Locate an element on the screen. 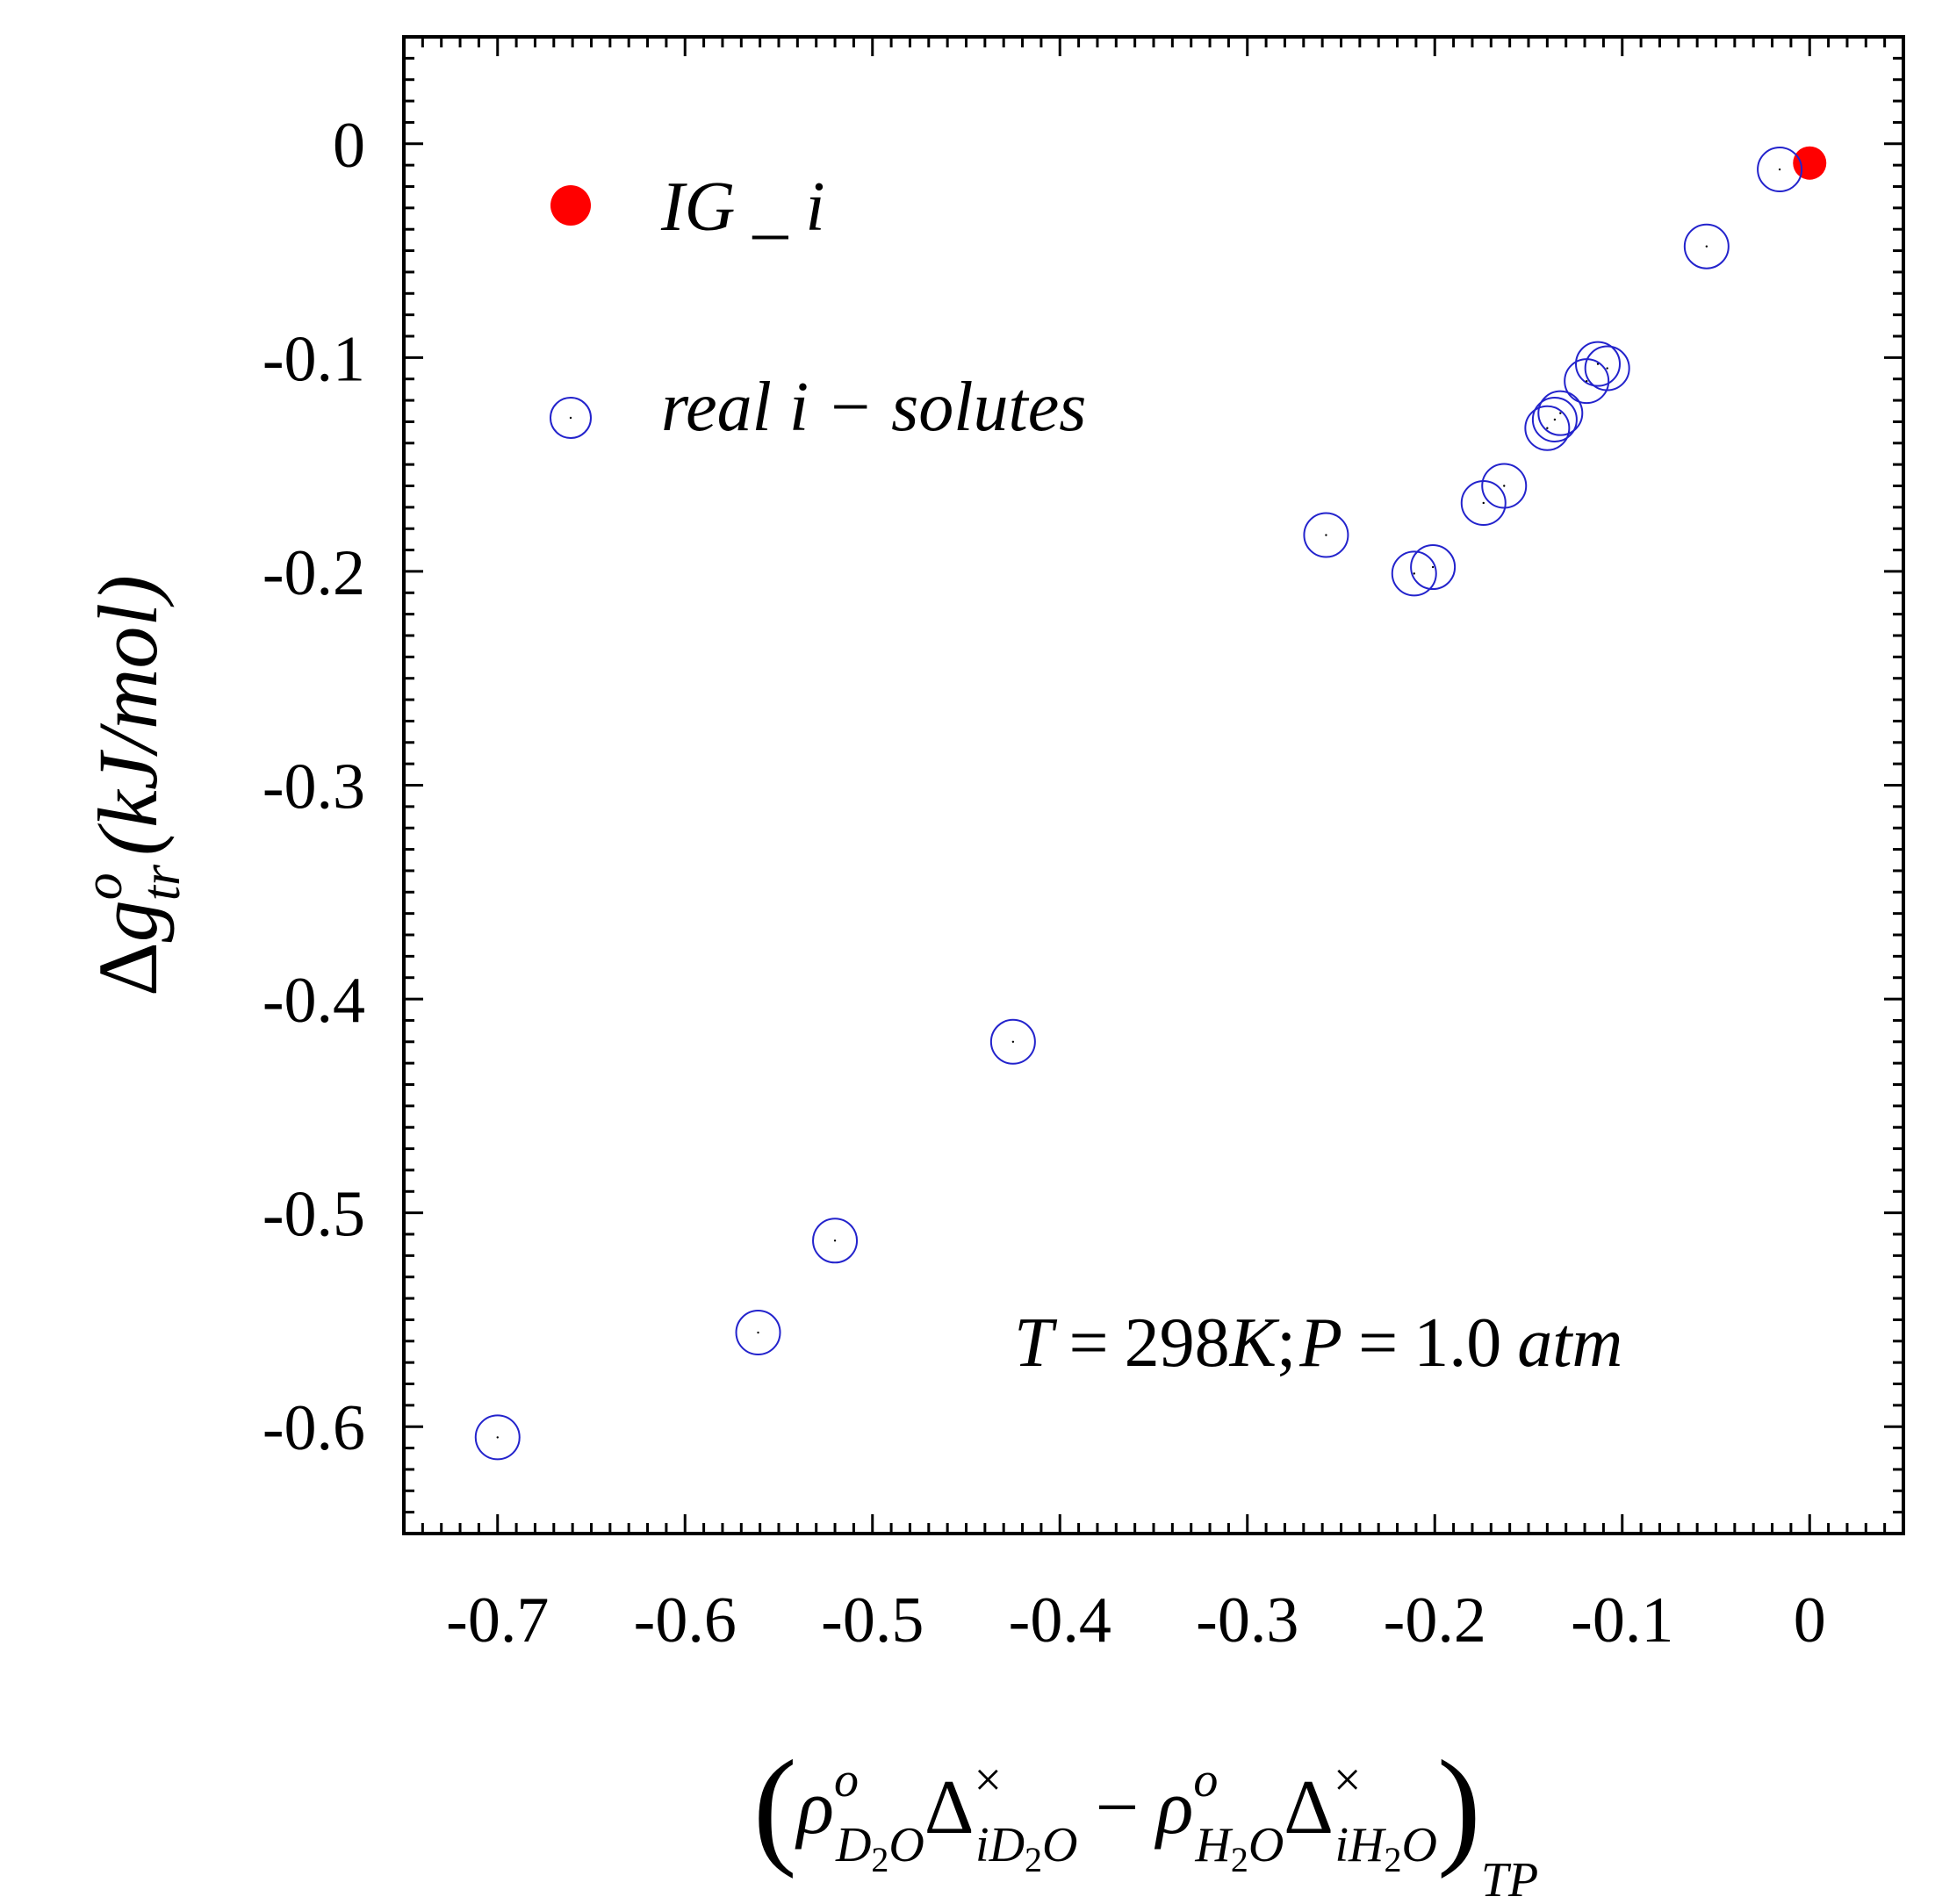 Image resolution: width=1935 pixels, height=1904 pixels. annotation-k: K is located at coordinates (1254, 1343).